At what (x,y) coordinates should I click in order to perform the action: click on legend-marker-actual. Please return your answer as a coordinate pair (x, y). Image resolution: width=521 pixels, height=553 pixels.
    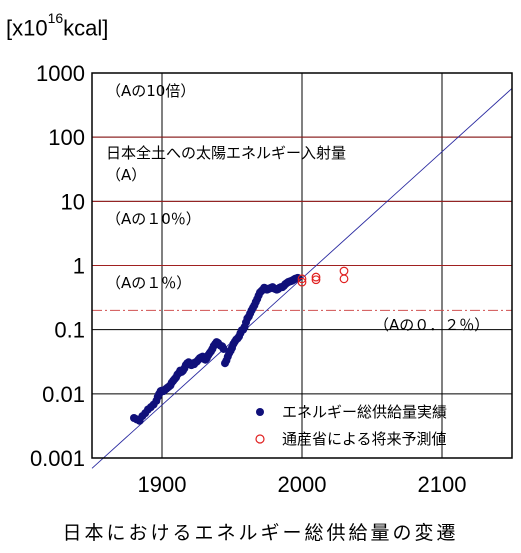
    Looking at the image, I should click on (260, 412).